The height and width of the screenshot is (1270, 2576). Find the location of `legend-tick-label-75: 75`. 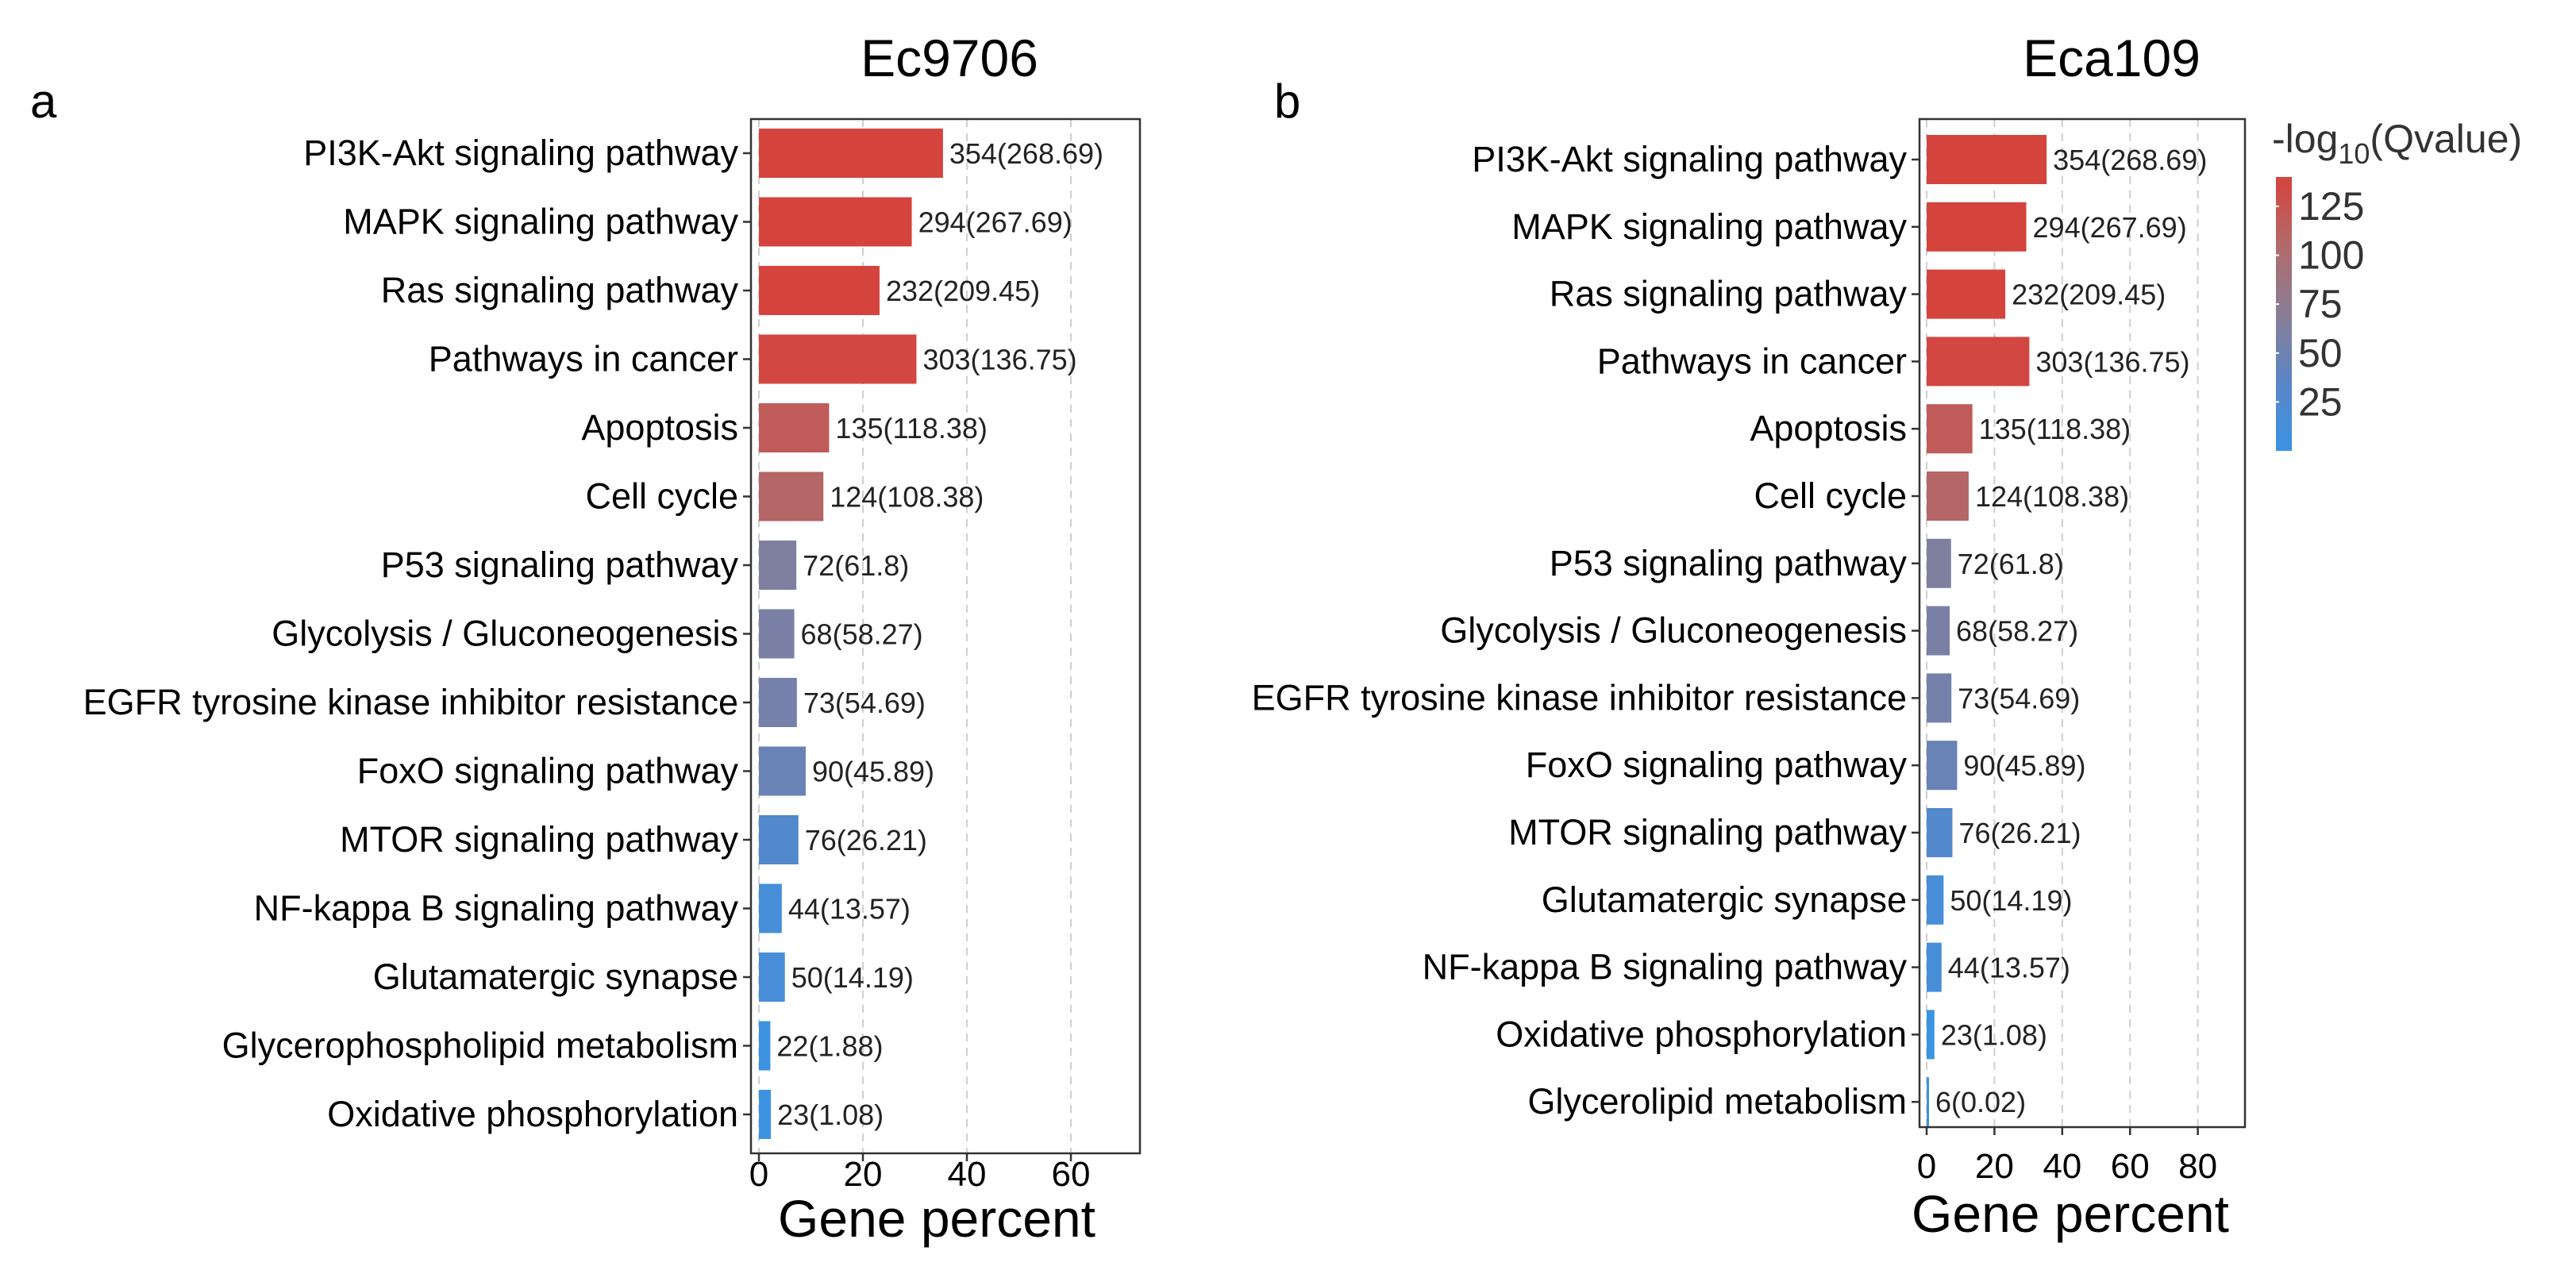

legend-tick-label-75: 75 is located at coordinates (2320, 304).